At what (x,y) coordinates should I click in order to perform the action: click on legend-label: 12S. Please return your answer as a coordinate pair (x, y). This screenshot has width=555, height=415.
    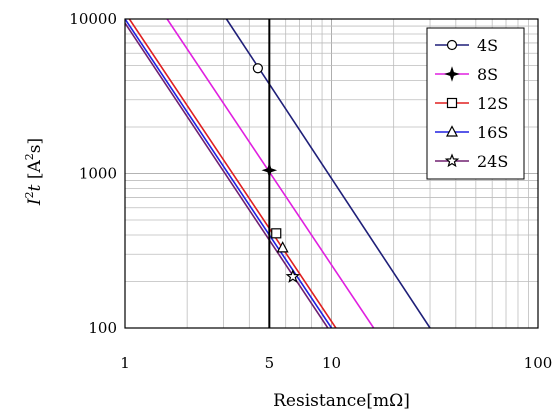
    Looking at the image, I should click on (492, 103).